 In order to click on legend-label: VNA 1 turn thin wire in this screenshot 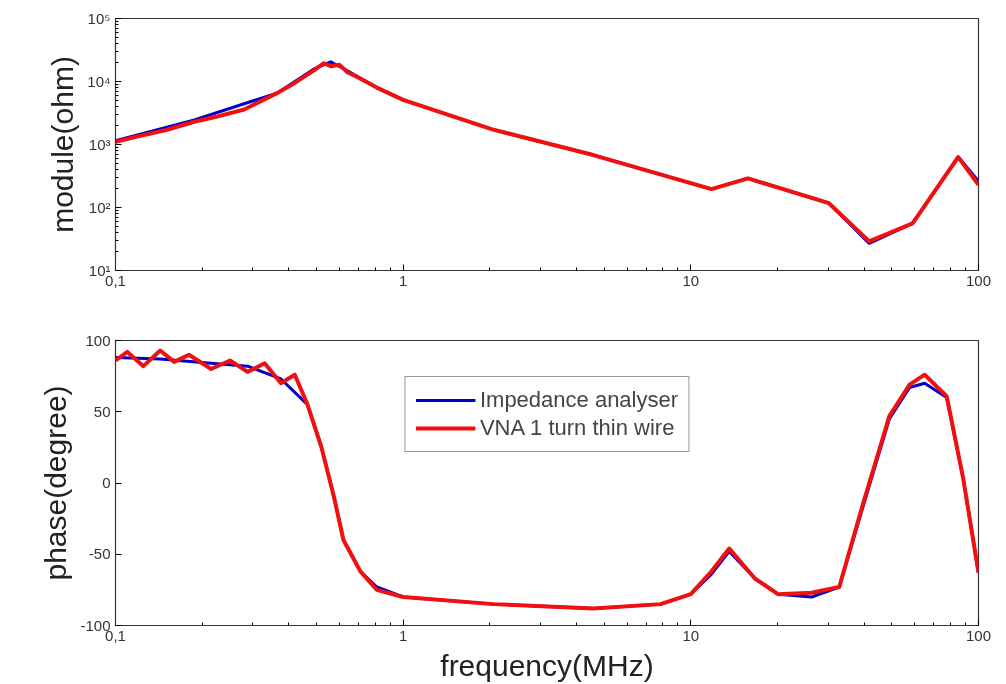, I will do `click(577, 428)`.